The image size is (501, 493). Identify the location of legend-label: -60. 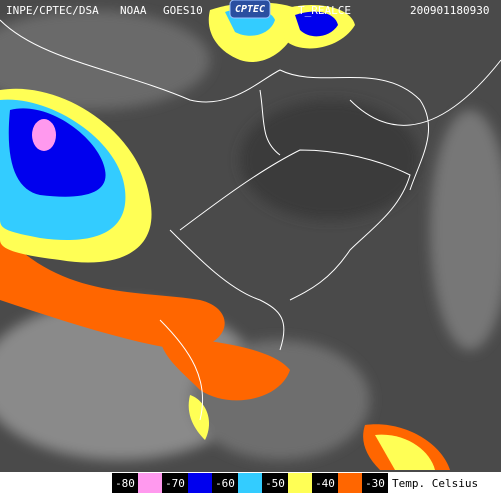
(225, 483).